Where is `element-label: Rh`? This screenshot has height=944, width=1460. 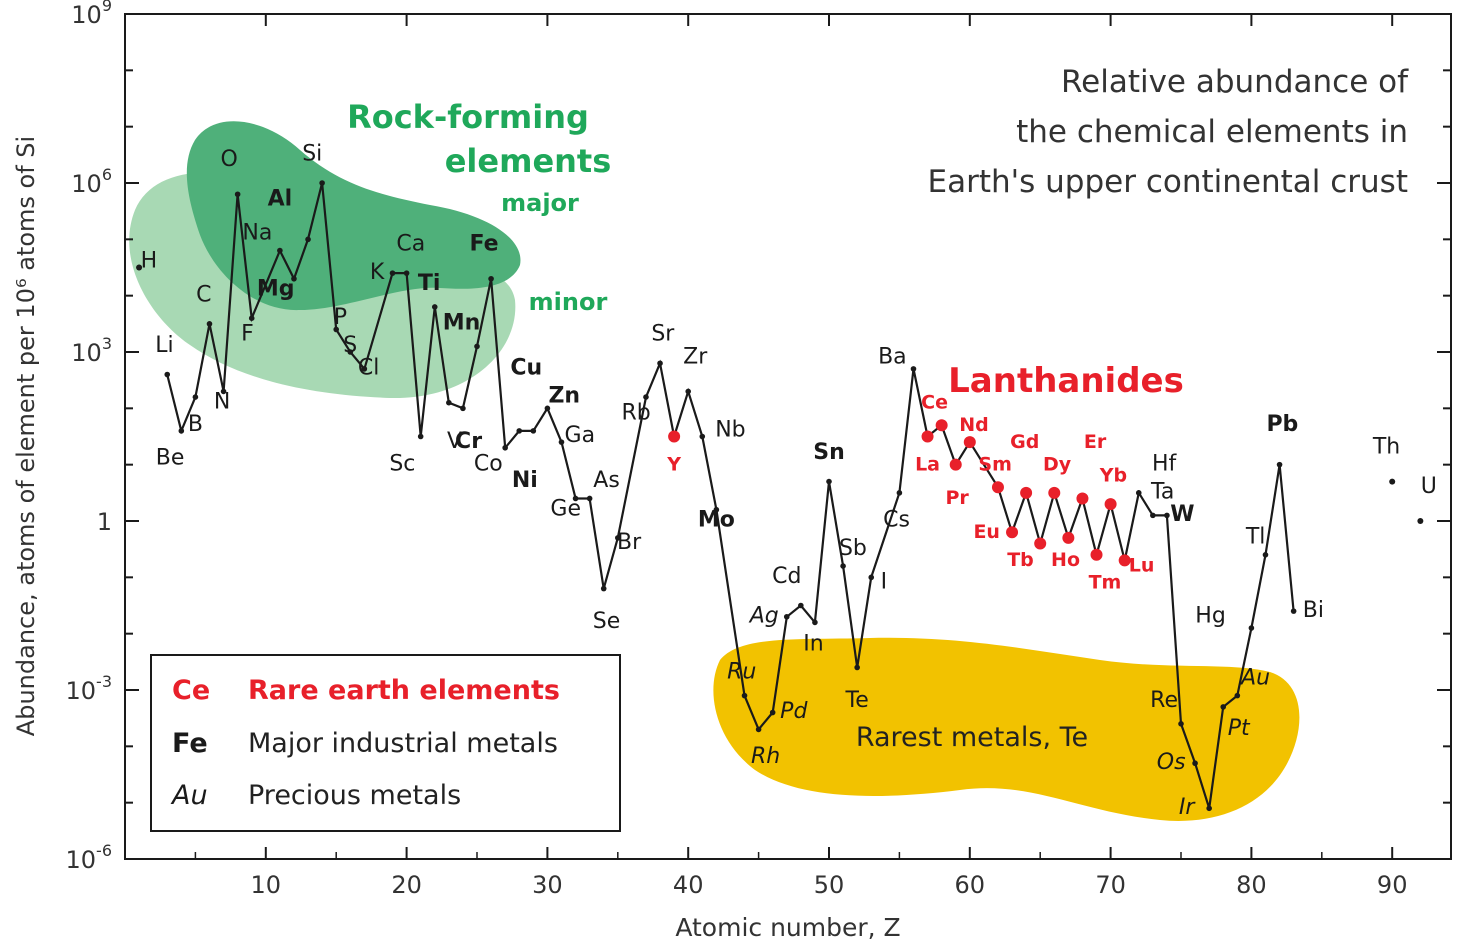
element-label: Rh is located at coordinates (765, 756).